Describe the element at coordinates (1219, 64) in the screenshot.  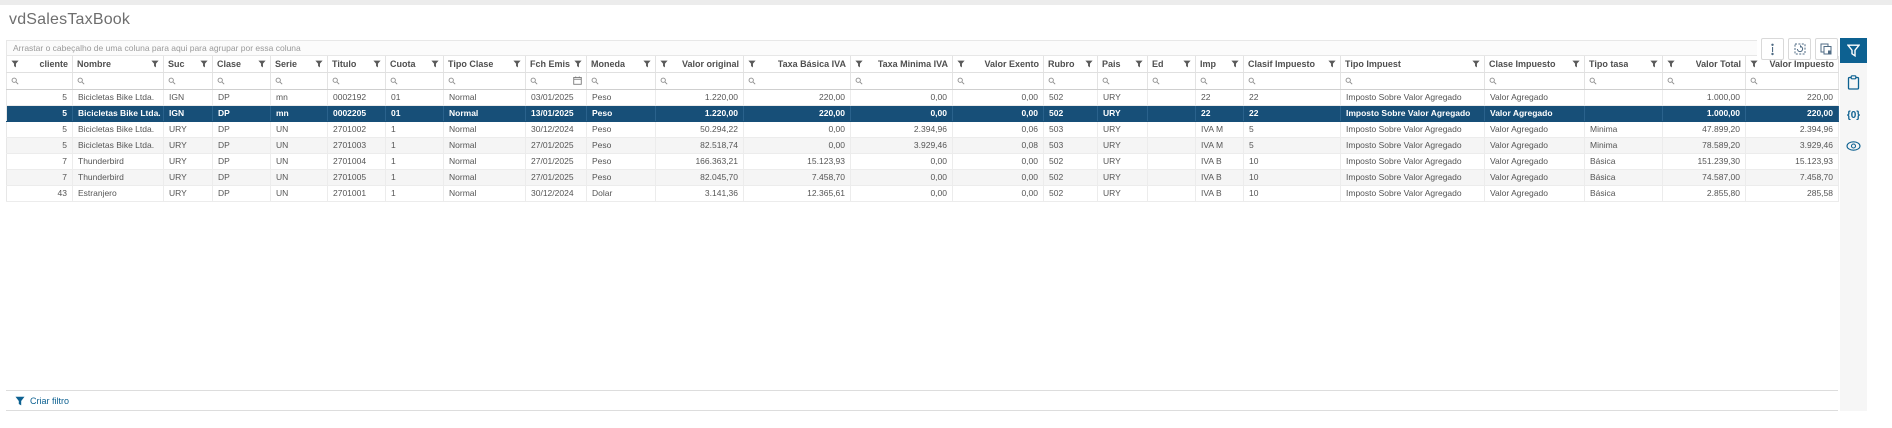
I see `column-header-imp: Imp` at that location.